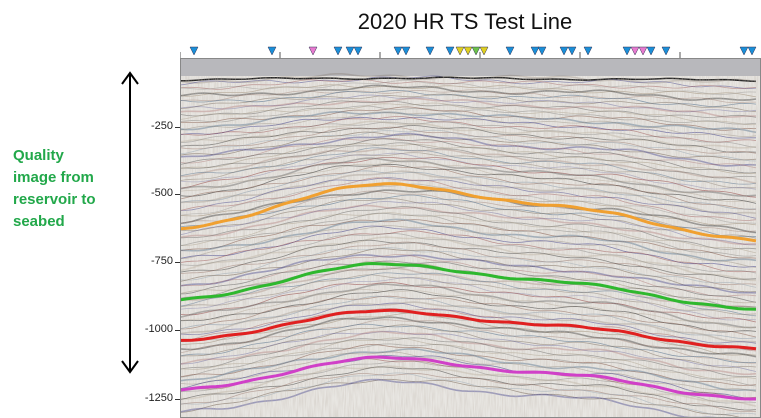  What do you see at coordinates (468, 212) in the screenshot?
I see `orange-horizon-line` at bounding box center [468, 212].